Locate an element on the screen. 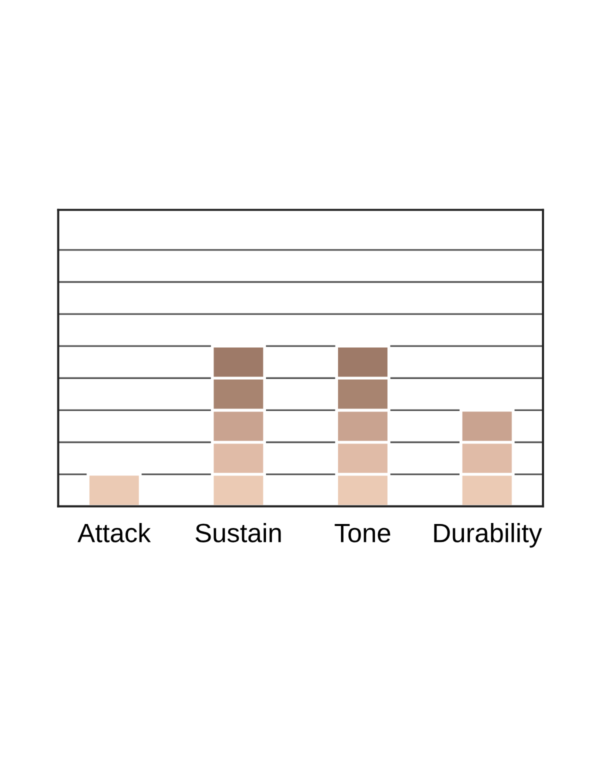 The width and height of the screenshot is (600, 766). x-tick-label: Durability is located at coordinates (488, 535).